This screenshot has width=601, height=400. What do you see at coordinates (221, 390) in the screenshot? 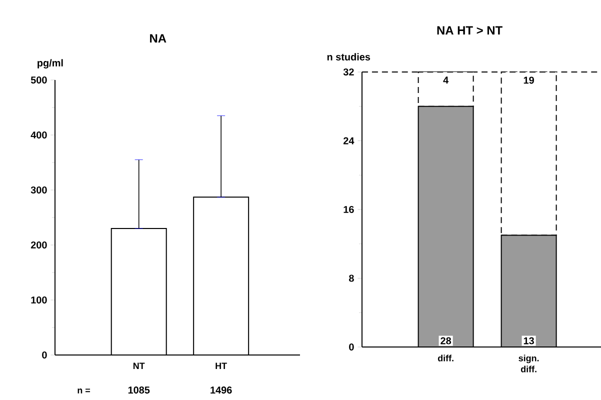
I see `text: 1496` at bounding box center [221, 390].